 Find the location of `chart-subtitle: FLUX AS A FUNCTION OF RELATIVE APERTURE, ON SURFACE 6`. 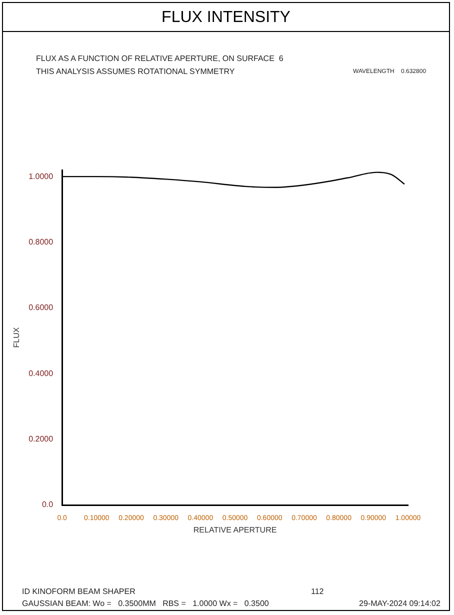

chart-subtitle: FLUX AS A FUNCTION OF RELATIVE APERTURE, ON SURFACE 6 is located at coordinates (160, 58).